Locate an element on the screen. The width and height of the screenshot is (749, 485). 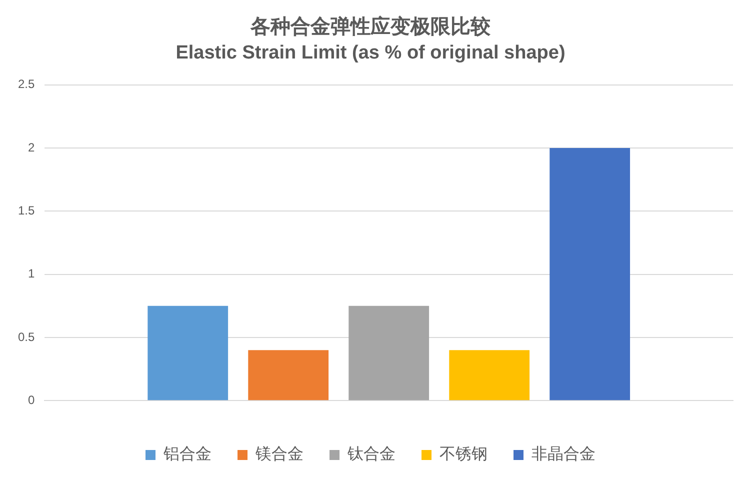
legend-label: 镁合金 is located at coordinates (279, 454).